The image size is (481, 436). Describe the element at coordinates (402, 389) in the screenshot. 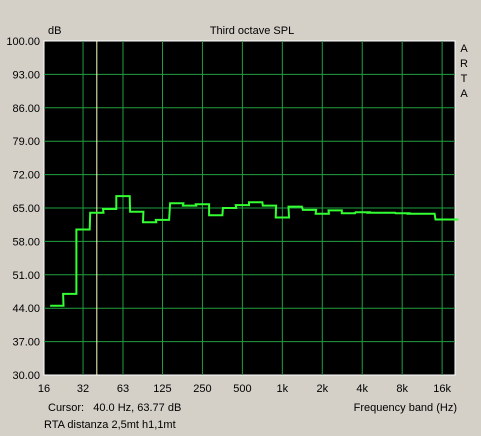

I see `x-tick-label: 8k` at that location.